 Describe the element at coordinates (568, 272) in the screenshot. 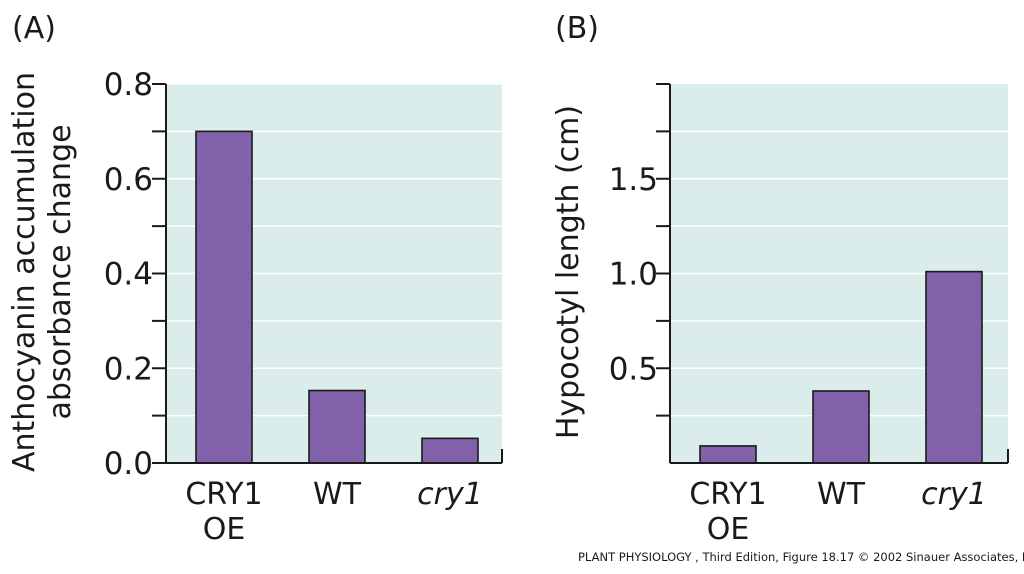

I see `y-axis-title-line-1: Hypocotyl length (cm)` at that location.